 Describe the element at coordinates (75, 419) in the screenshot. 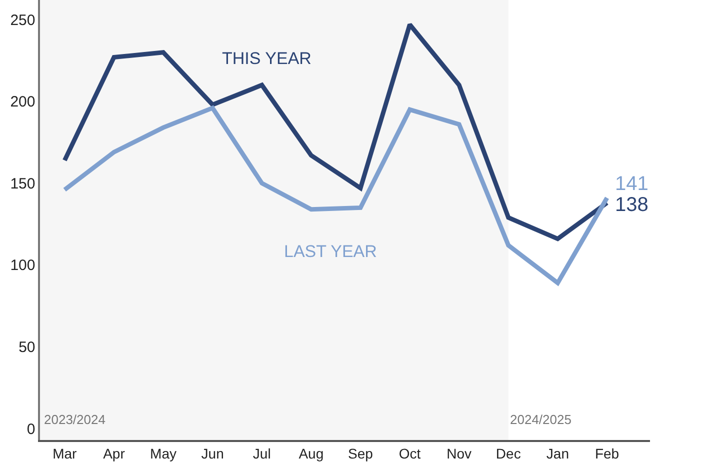

I see `band-label: 2023/2024` at that location.